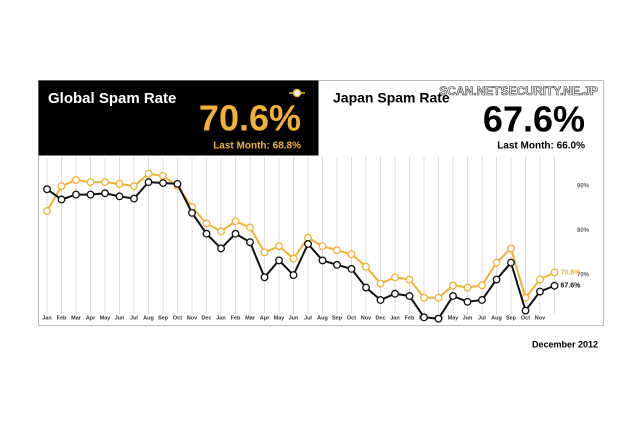  I want to click on y-tick-label: 90%, so click(583, 187).